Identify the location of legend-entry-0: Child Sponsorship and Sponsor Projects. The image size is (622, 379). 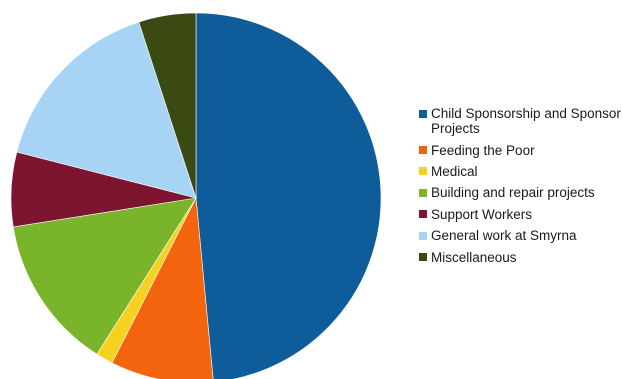
(520, 121).